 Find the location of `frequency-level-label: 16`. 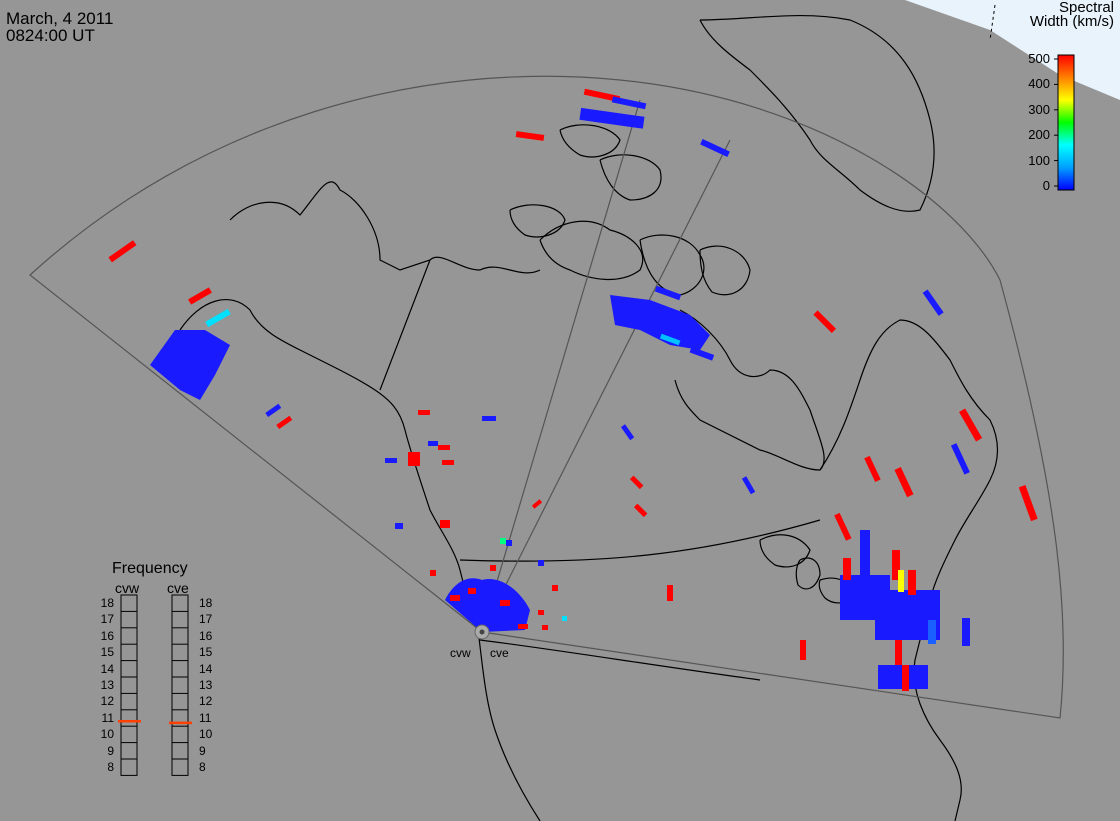

frequency-level-label: 16 is located at coordinates (206, 635).